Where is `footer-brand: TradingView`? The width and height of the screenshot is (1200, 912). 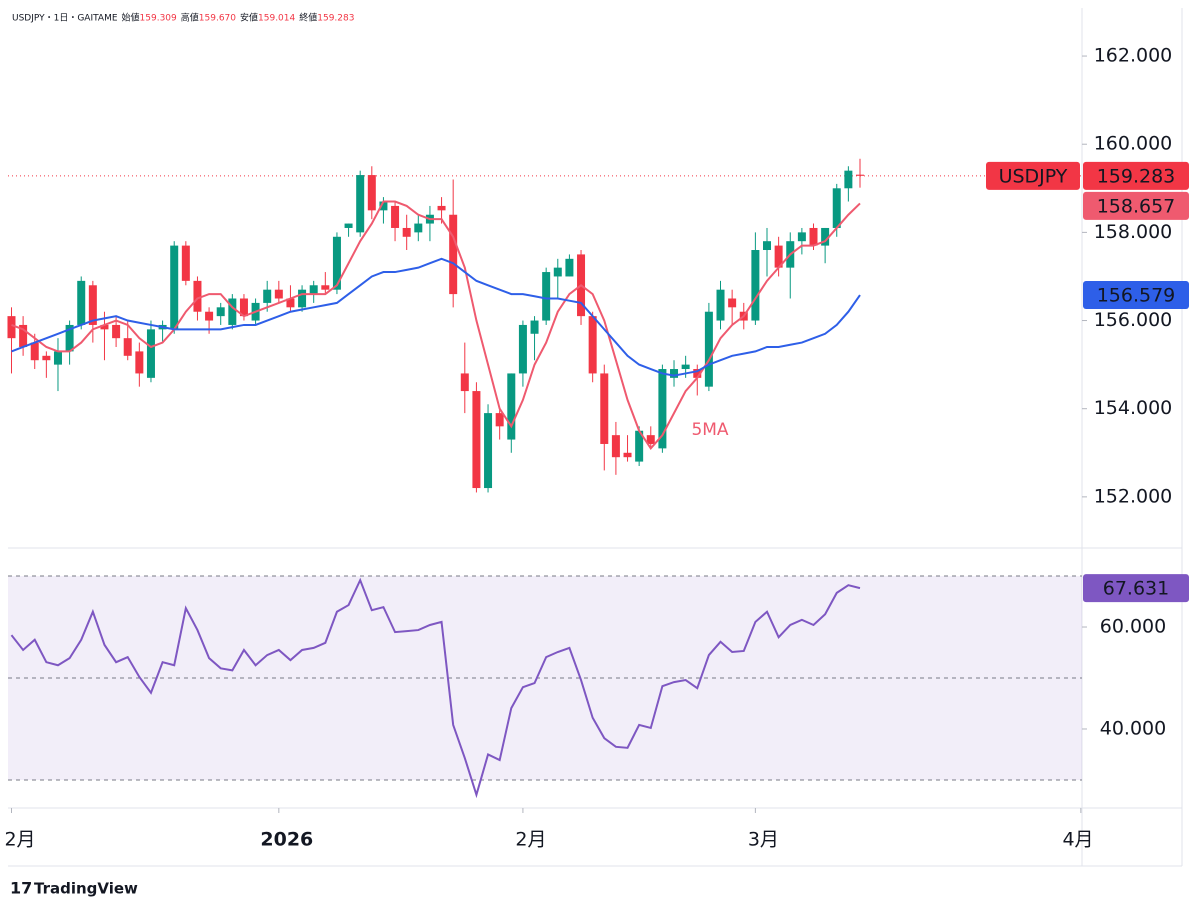
footer-brand: TradingView is located at coordinates (86, 889).